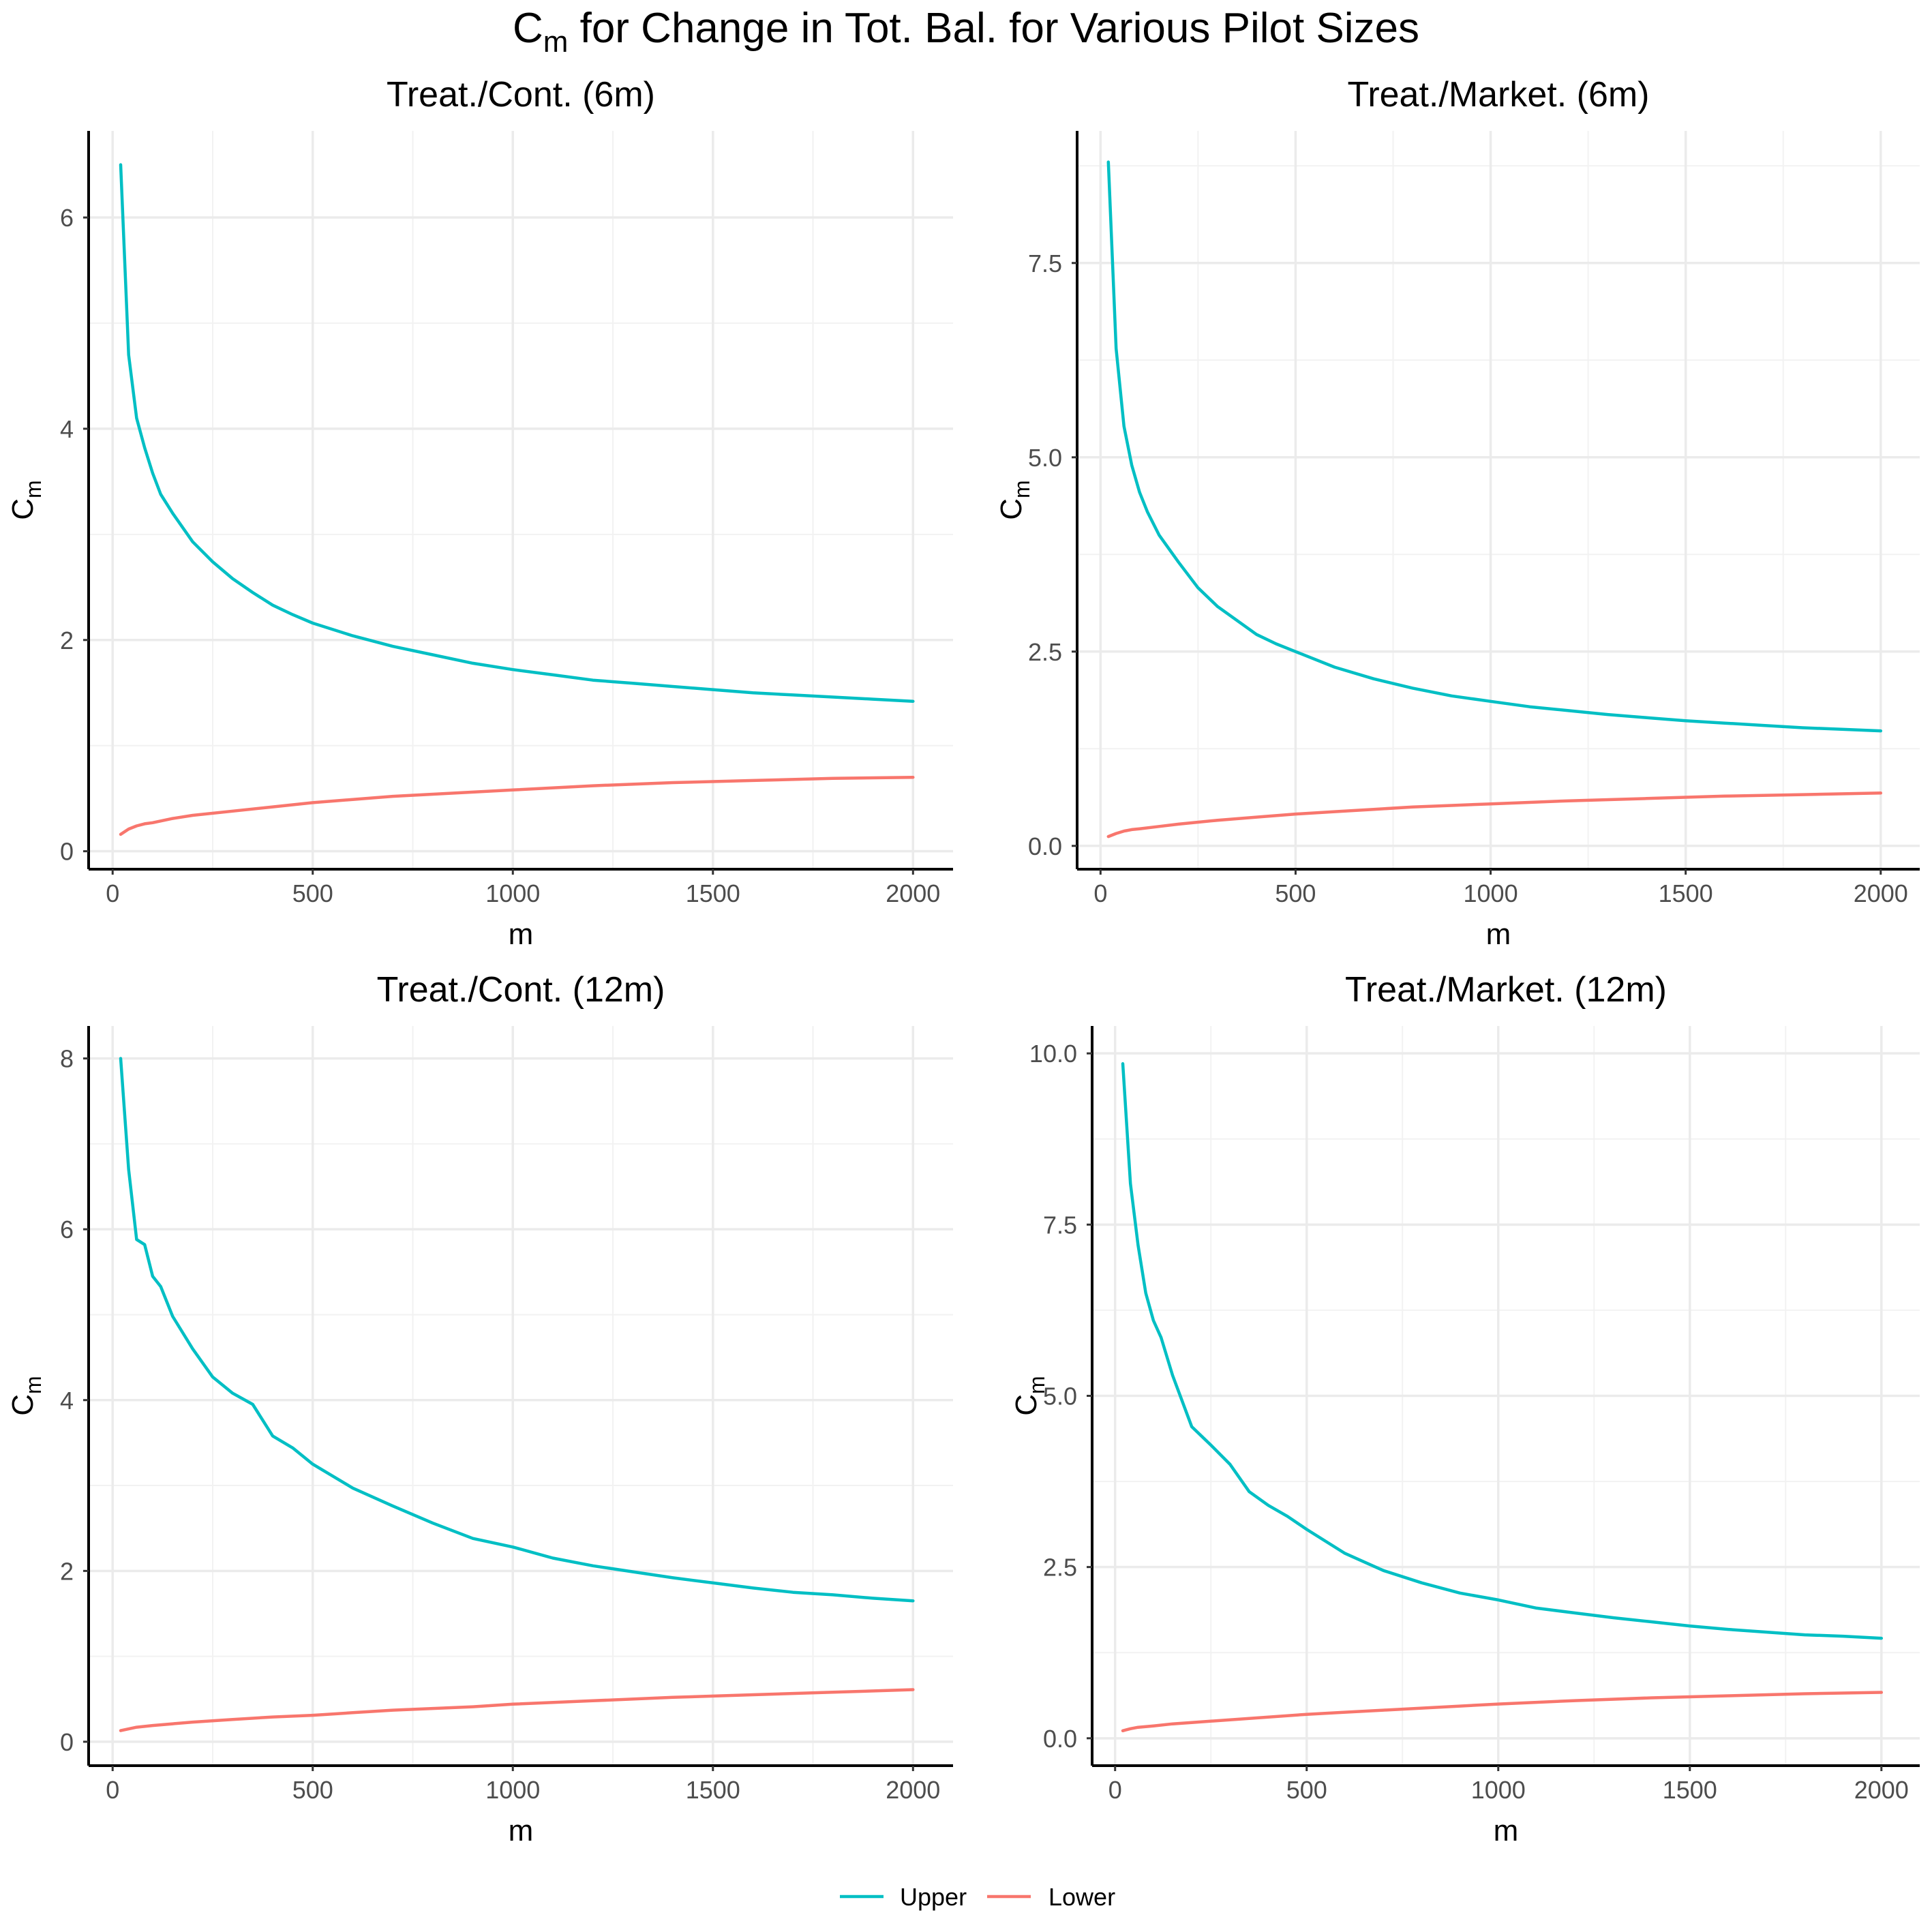 The height and width of the screenshot is (1932, 1932). Describe the element at coordinates (521, 95) in the screenshot. I see `panel-title: Treat./Cont. (6m)` at that location.